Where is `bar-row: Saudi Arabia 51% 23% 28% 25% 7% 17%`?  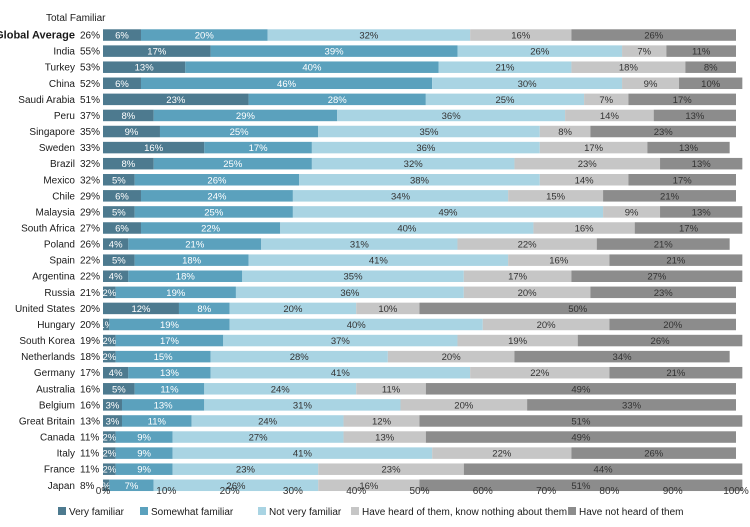
bar-row: Saudi Arabia 51% 23% 28% 25% 7% 17% is located at coordinates (377, 99).